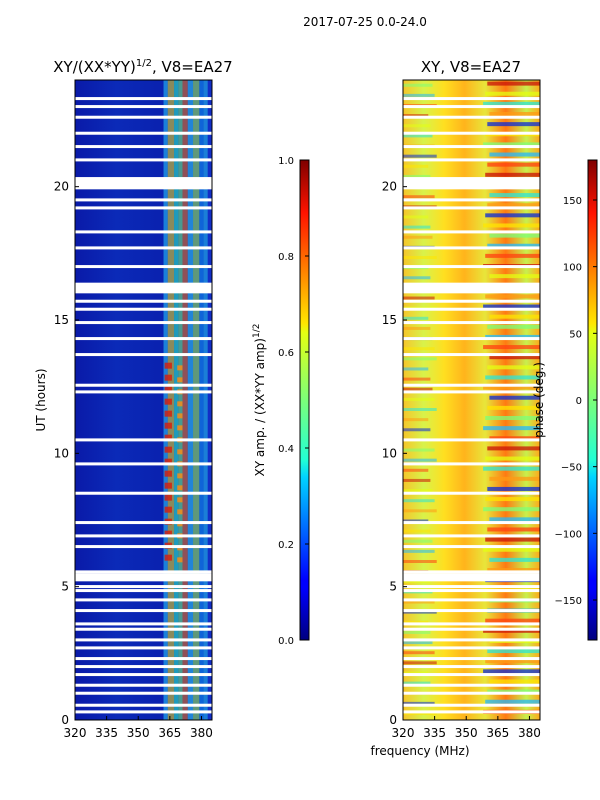 This screenshot has width=600, height=800. I want to click on phase-colorbar-tick-label: −50, so click(571, 468).